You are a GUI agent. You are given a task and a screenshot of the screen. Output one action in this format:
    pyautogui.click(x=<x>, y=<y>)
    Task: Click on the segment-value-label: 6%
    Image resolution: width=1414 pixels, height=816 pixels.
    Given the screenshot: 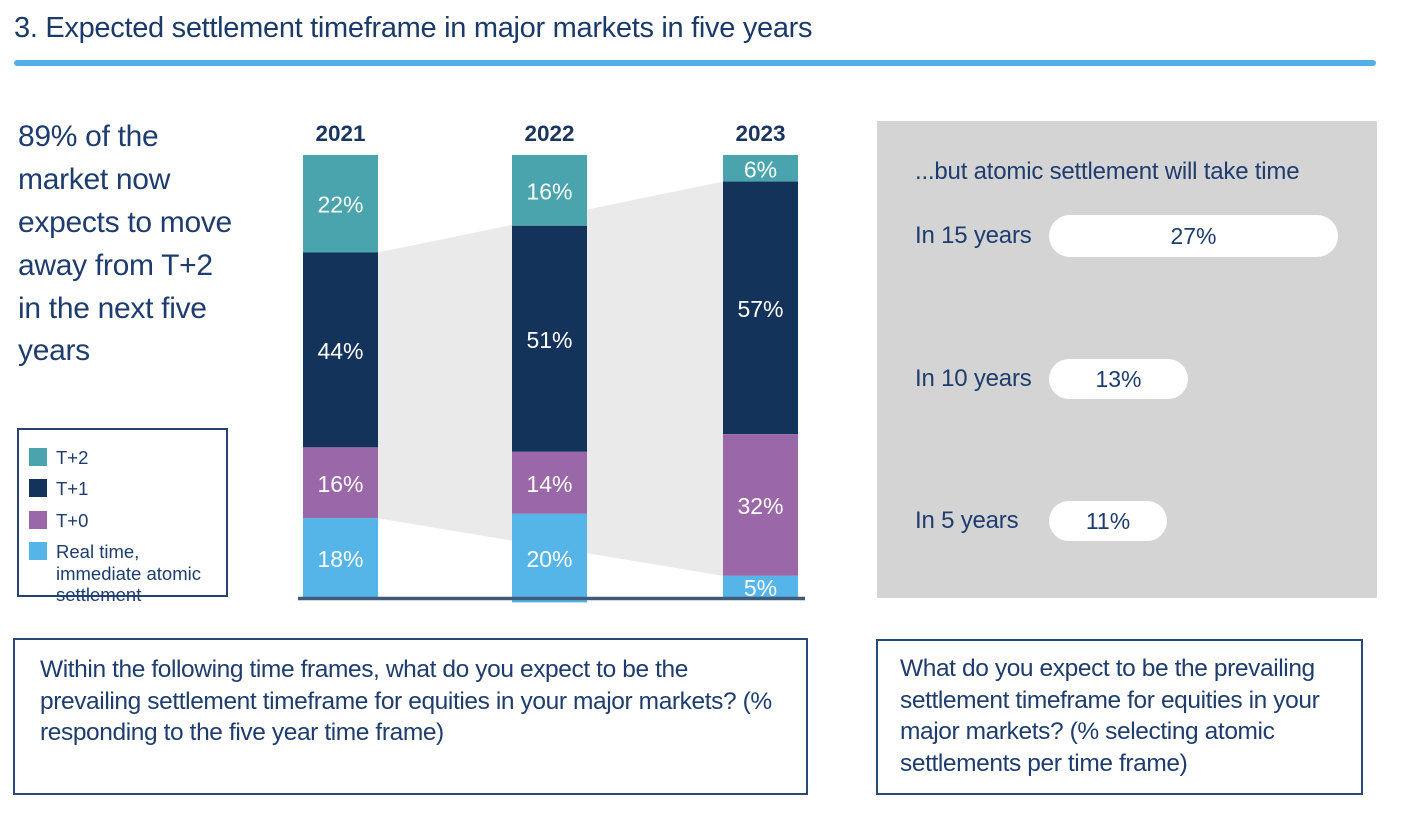 What is the action you would take?
    pyautogui.click(x=760, y=169)
    